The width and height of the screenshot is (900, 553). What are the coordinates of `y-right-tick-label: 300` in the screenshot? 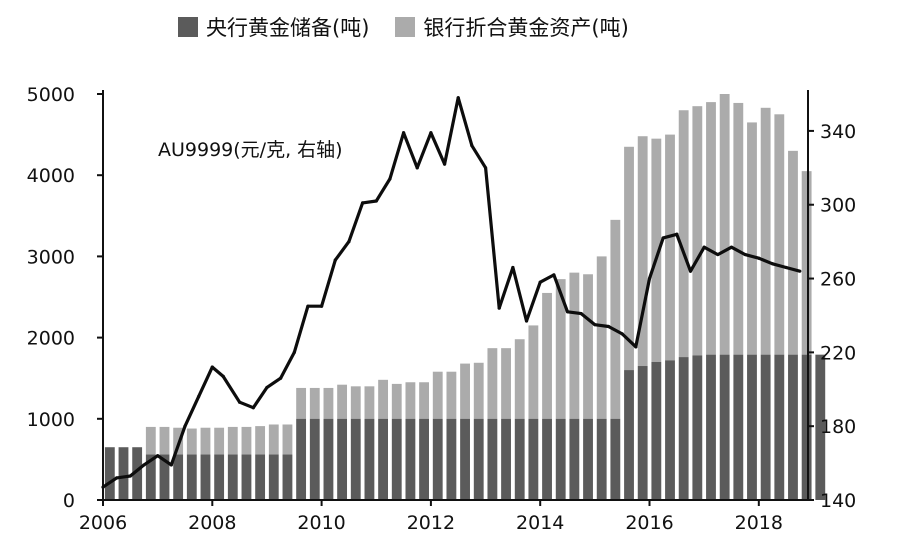 It's located at (838, 206).